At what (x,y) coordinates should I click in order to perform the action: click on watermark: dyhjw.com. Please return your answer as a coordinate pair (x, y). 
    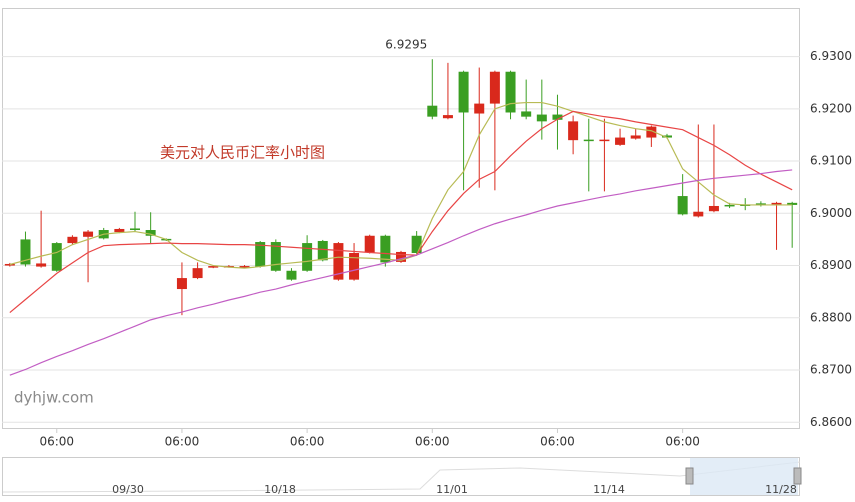
    Looking at the image, I should click on (54, 398).